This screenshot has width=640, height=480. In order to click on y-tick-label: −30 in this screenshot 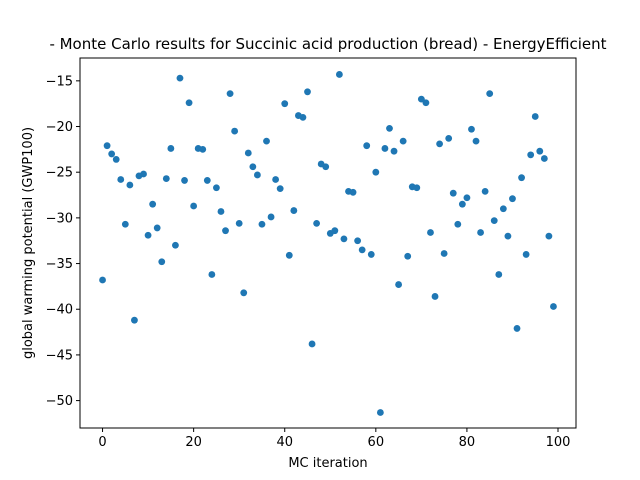, I will do `click(59, 218)`.